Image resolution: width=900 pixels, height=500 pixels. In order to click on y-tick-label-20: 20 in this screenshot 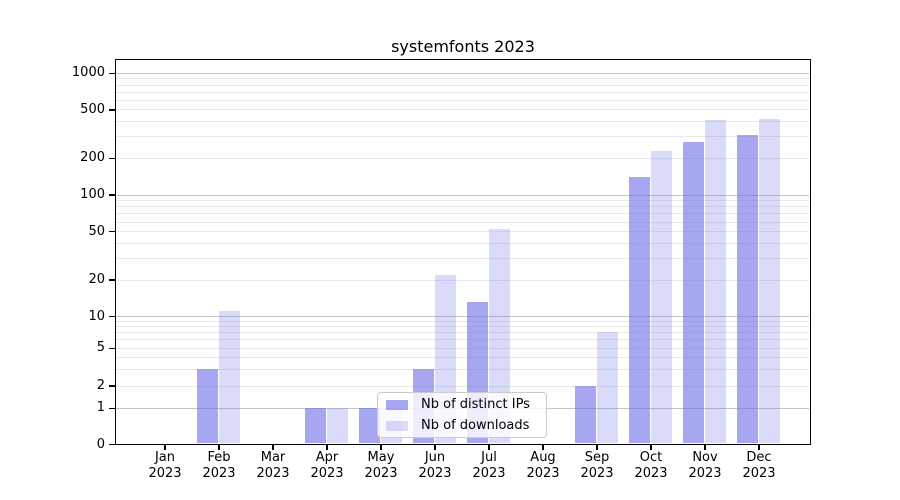, I will do `click(96, 280)`.